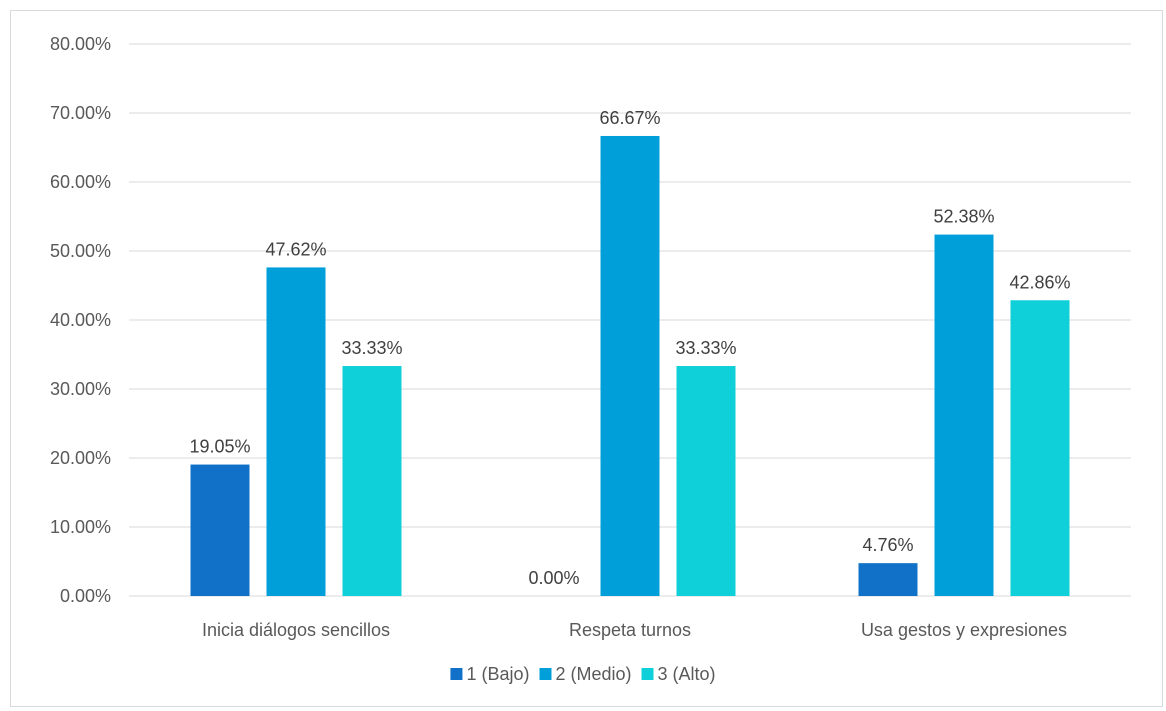 The image size is (1166, 711). Describe the element at coordinates (1039, 282) in the screenshot. I see `data-label: 42.86%` at that location.